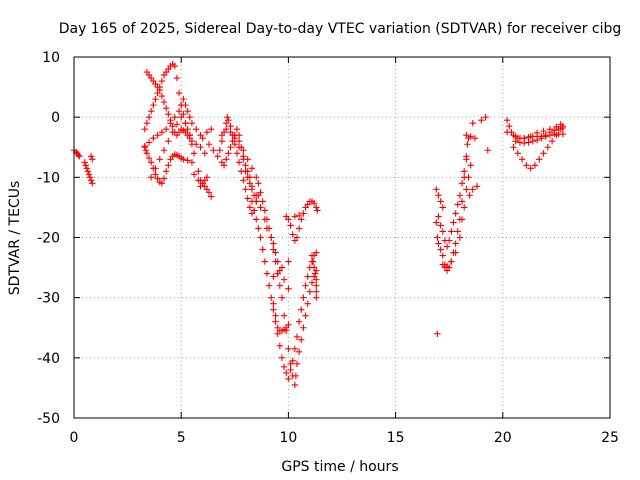 The width and height of the screenshot is (640, 480). I want to click on series-seg-n, so click(314, 276).